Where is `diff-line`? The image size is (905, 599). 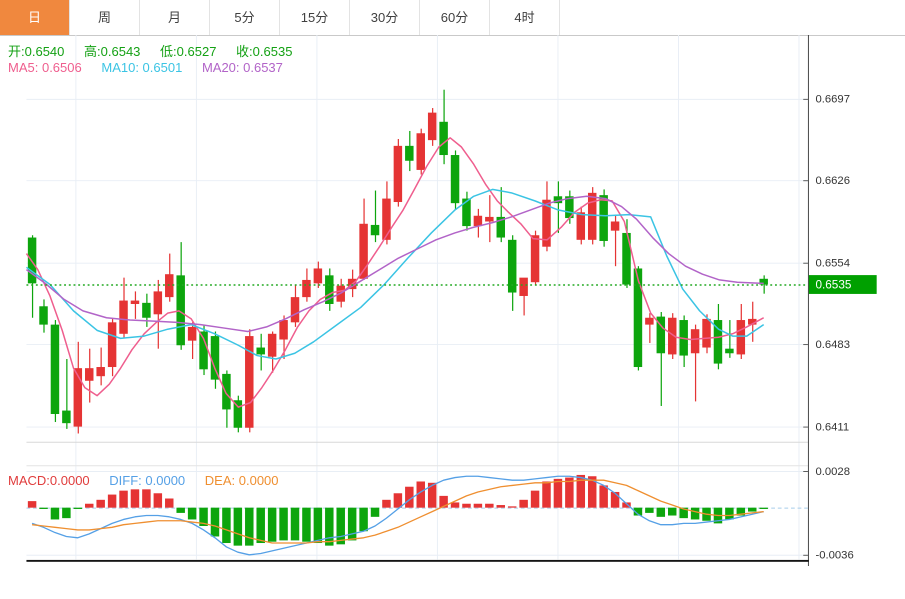 diff-line is located at coordinates (397, 515).